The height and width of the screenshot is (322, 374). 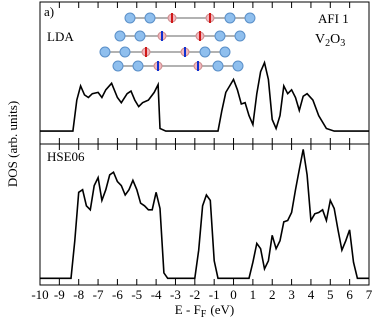 What do you see at coordinates (253, 294) in the screenshot?
I see `x-tick-label: 1` at bounding box center [253, 294].